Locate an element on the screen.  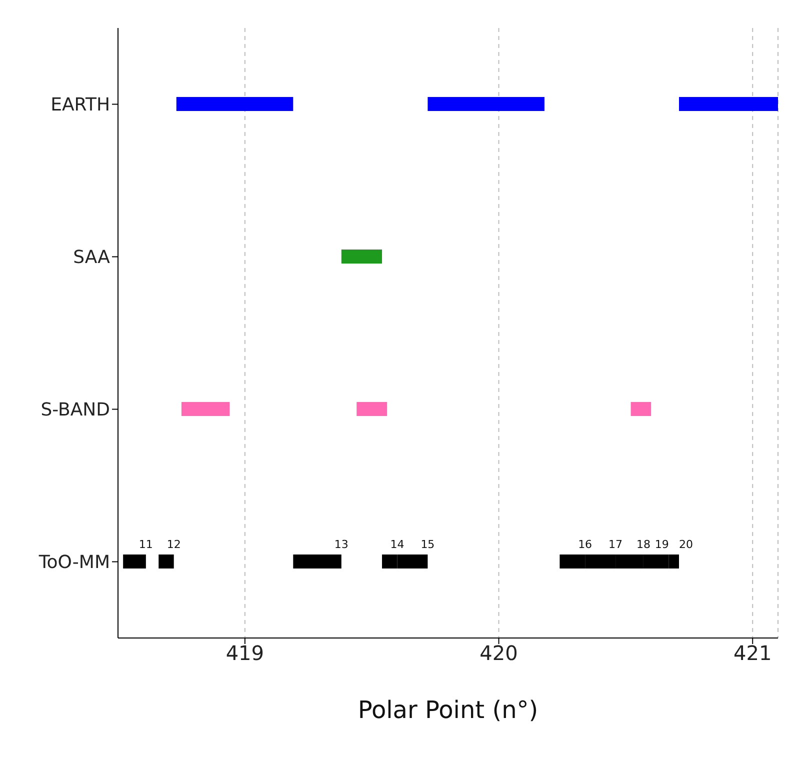
x-tick-label: 421 is located at coordinates (753, 653).